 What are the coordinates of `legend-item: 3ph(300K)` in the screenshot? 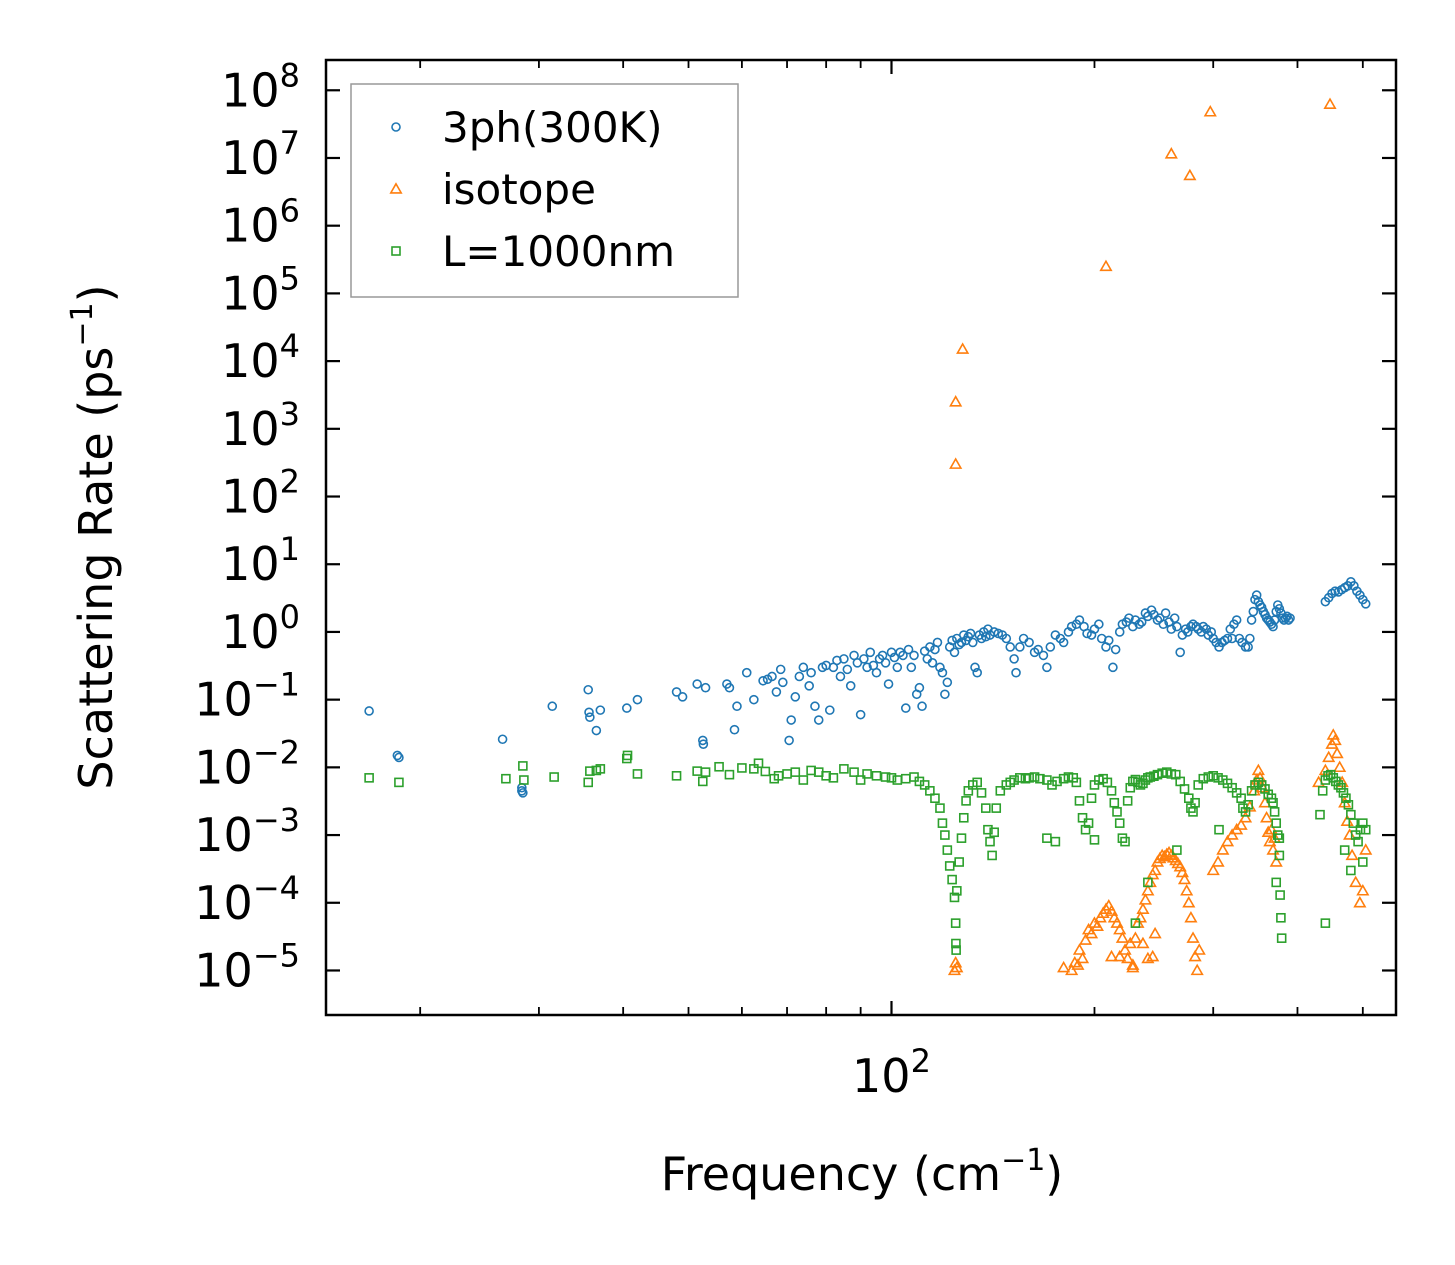 It's located at (526, 127).